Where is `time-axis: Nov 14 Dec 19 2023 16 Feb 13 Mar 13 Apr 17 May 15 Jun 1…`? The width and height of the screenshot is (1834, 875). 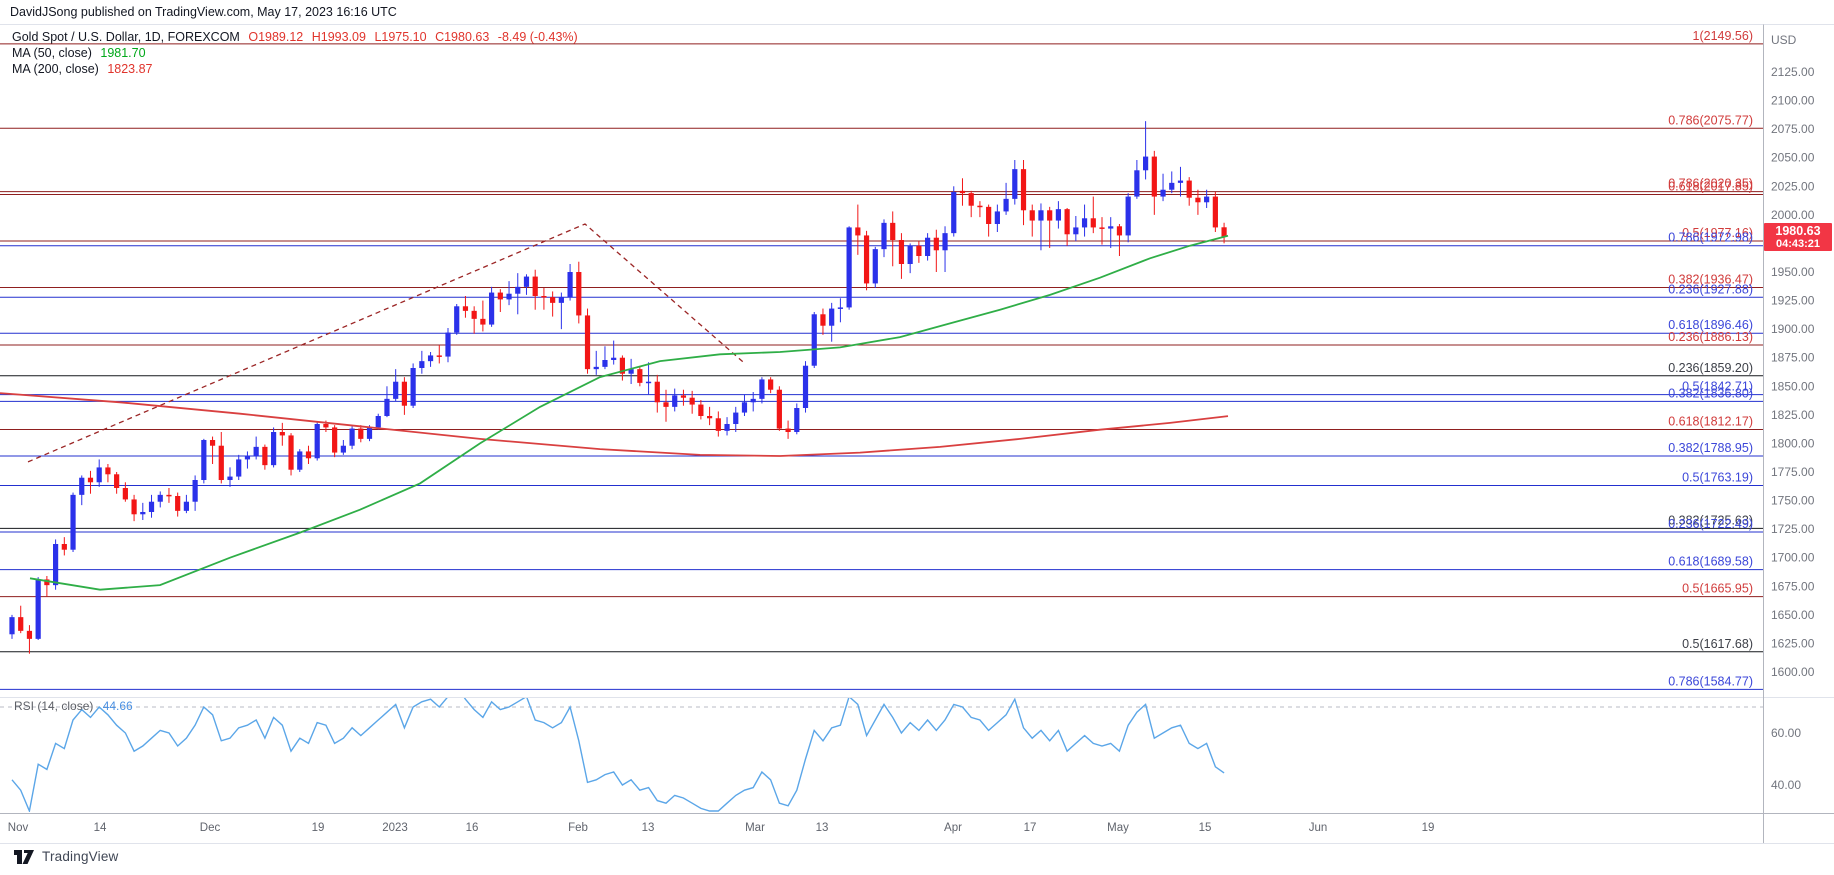
time-axis: Nov 14 Dec 19 2023 16 Feb 13 Mar 13 Apr 17 May 15 Jun 1… is located at coordinates (721, 828).